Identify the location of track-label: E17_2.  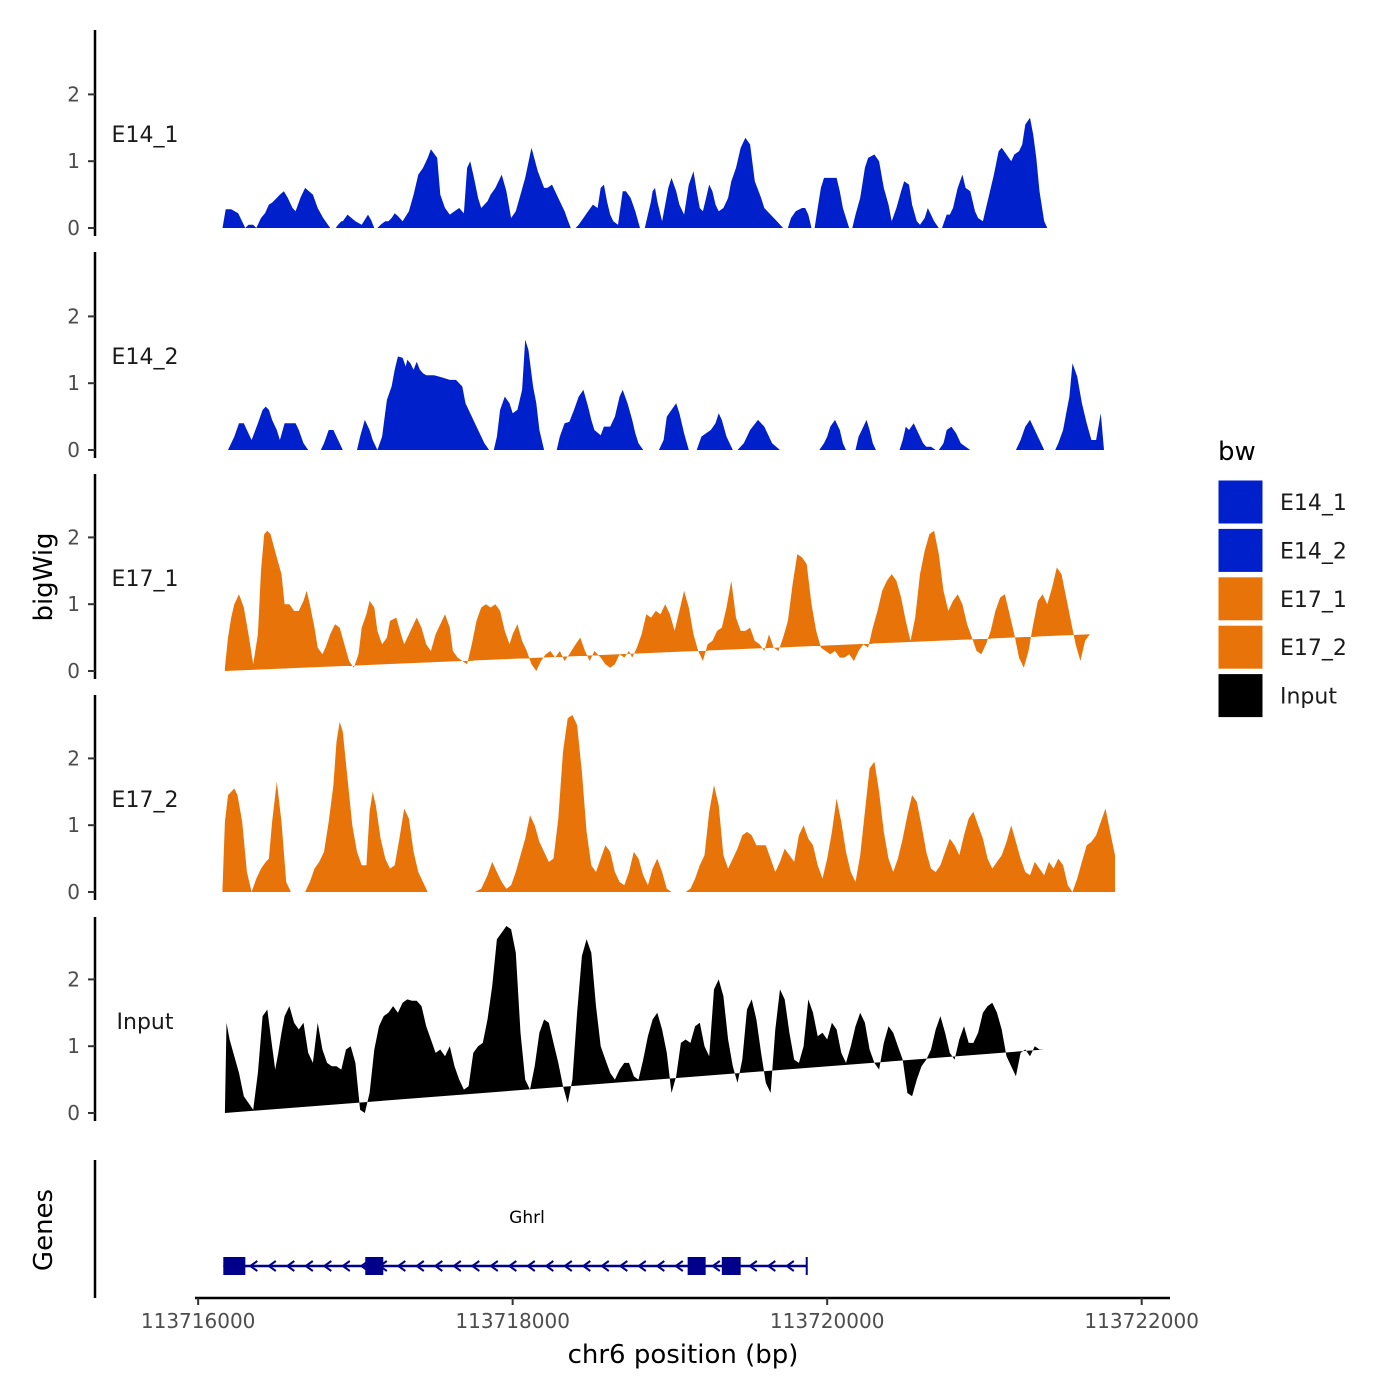
(145, 800).